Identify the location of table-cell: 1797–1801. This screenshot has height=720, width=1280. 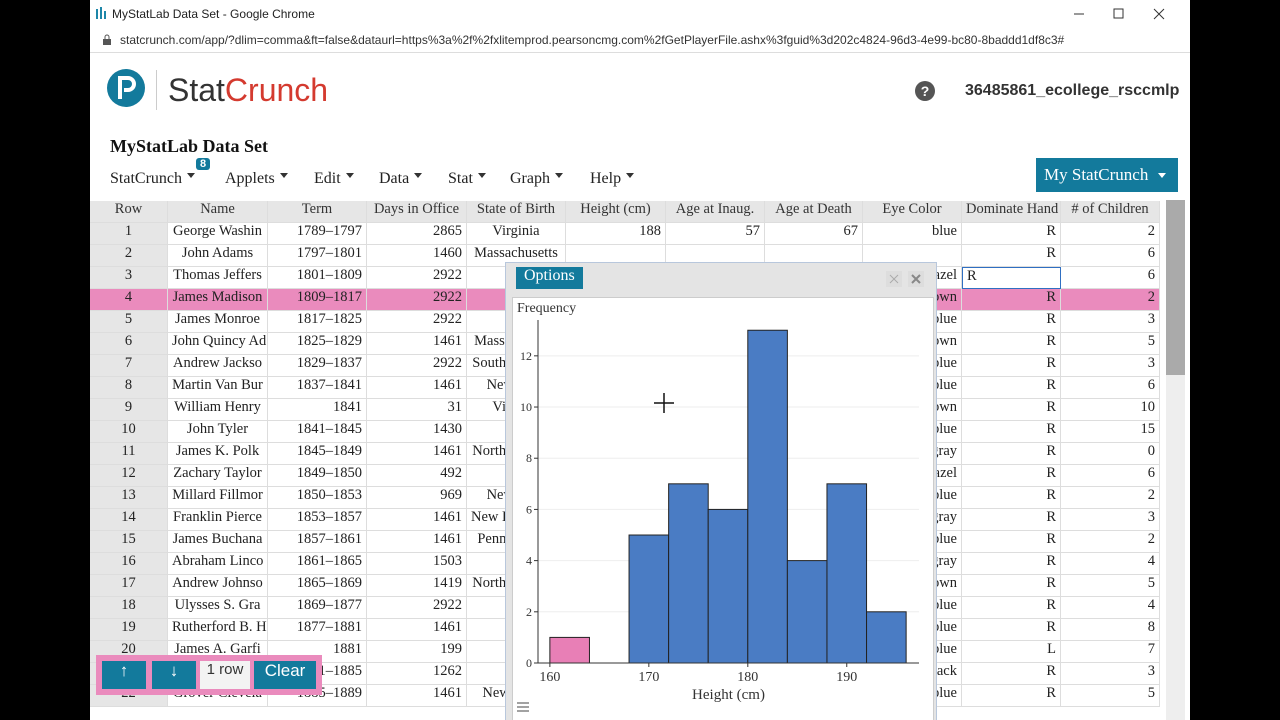
(317, 256).